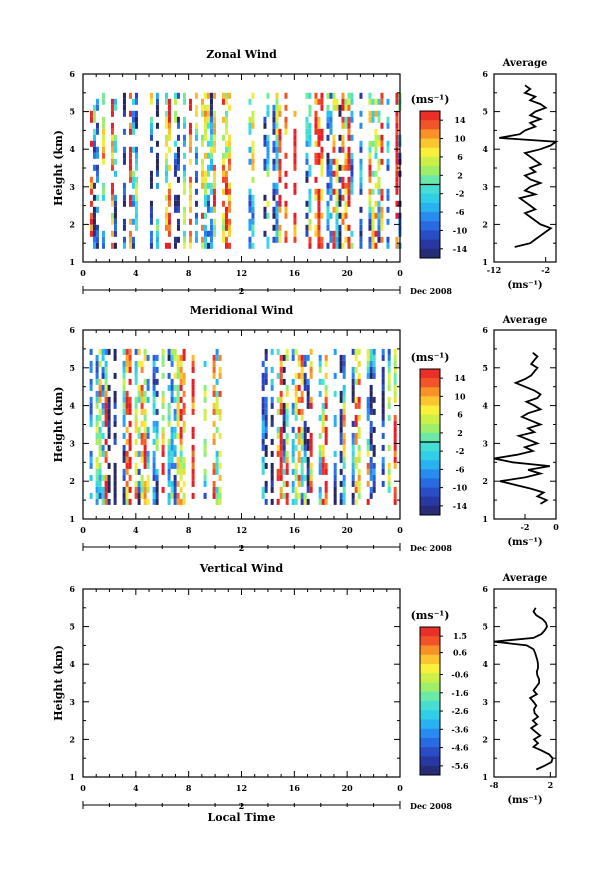  What do you see at coordinates (485, 74) in the screenshot?
I see `average-y-tick-label: 6` at bounding box center [485, 74].